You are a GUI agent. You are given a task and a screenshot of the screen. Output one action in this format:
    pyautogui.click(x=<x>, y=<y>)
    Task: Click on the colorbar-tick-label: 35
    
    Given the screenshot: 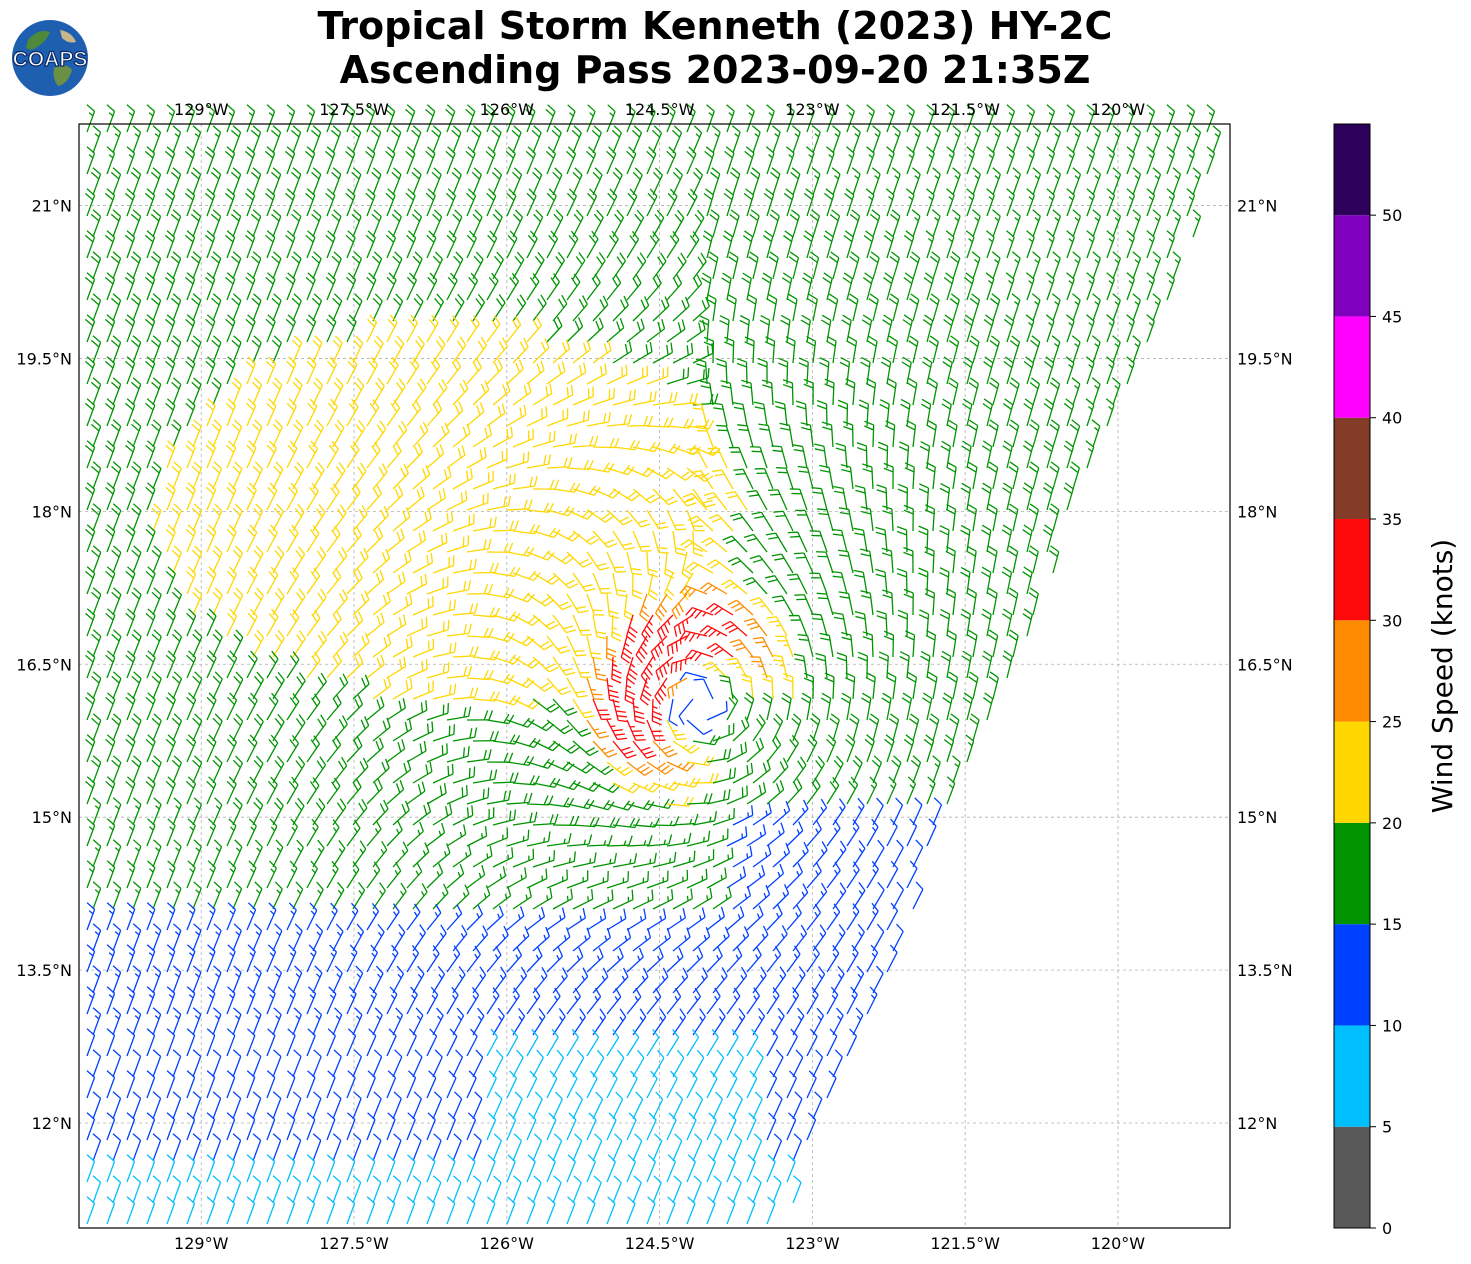 What is the action you would take?
    pyautogui.click(x=1392, y=519)
    